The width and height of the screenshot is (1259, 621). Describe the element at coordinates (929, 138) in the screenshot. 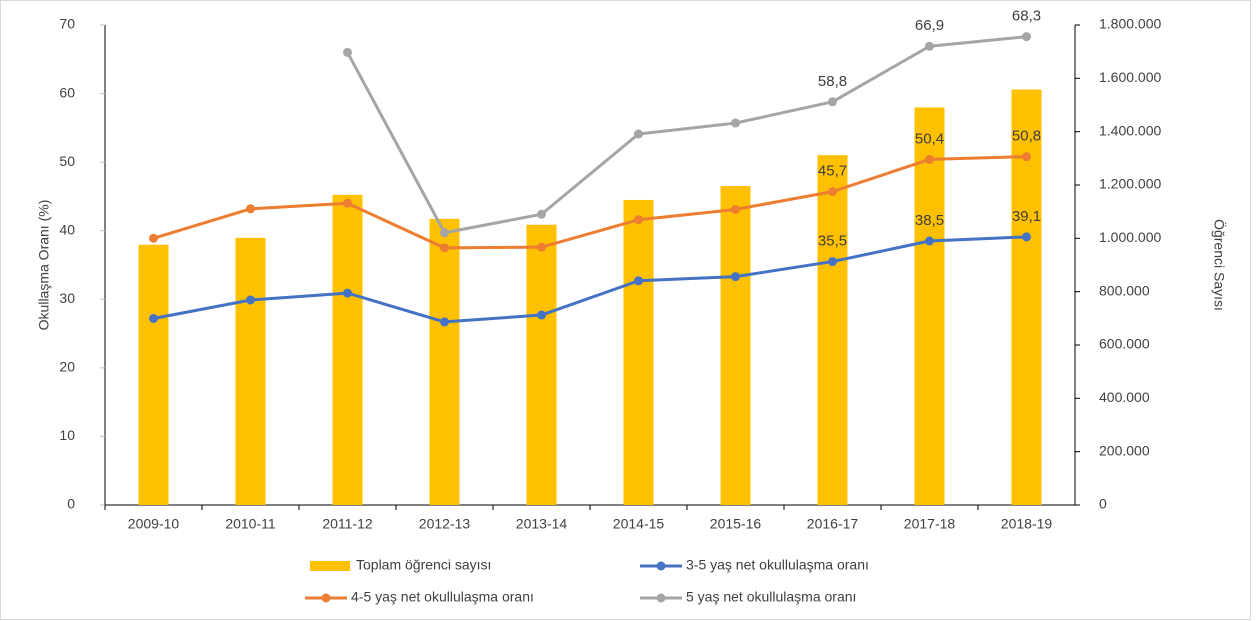

I see `value-label: 50,4` at that location.